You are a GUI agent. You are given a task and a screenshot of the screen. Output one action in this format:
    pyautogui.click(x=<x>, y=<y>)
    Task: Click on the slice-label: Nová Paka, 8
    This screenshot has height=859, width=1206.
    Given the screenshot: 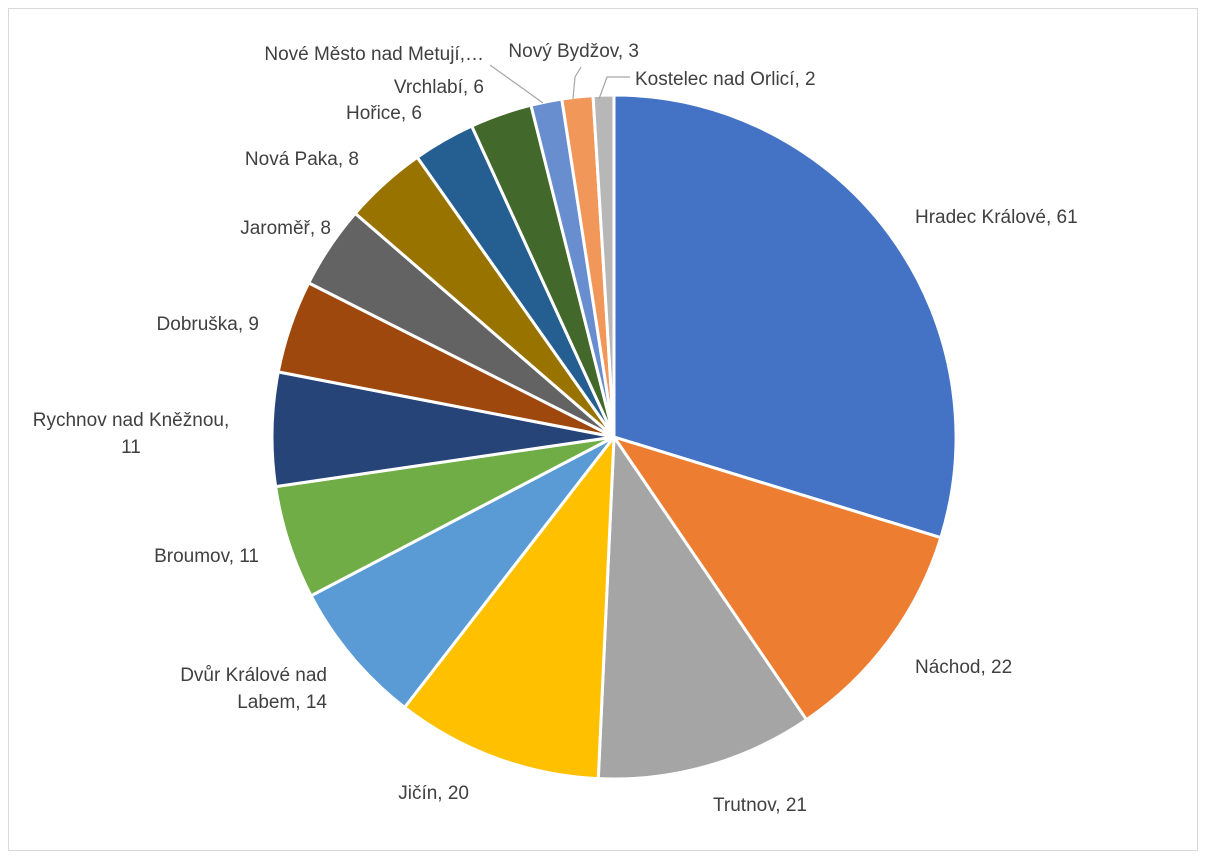 What is the action you would take?
    pyautogui.click(x=302, y=159)
    